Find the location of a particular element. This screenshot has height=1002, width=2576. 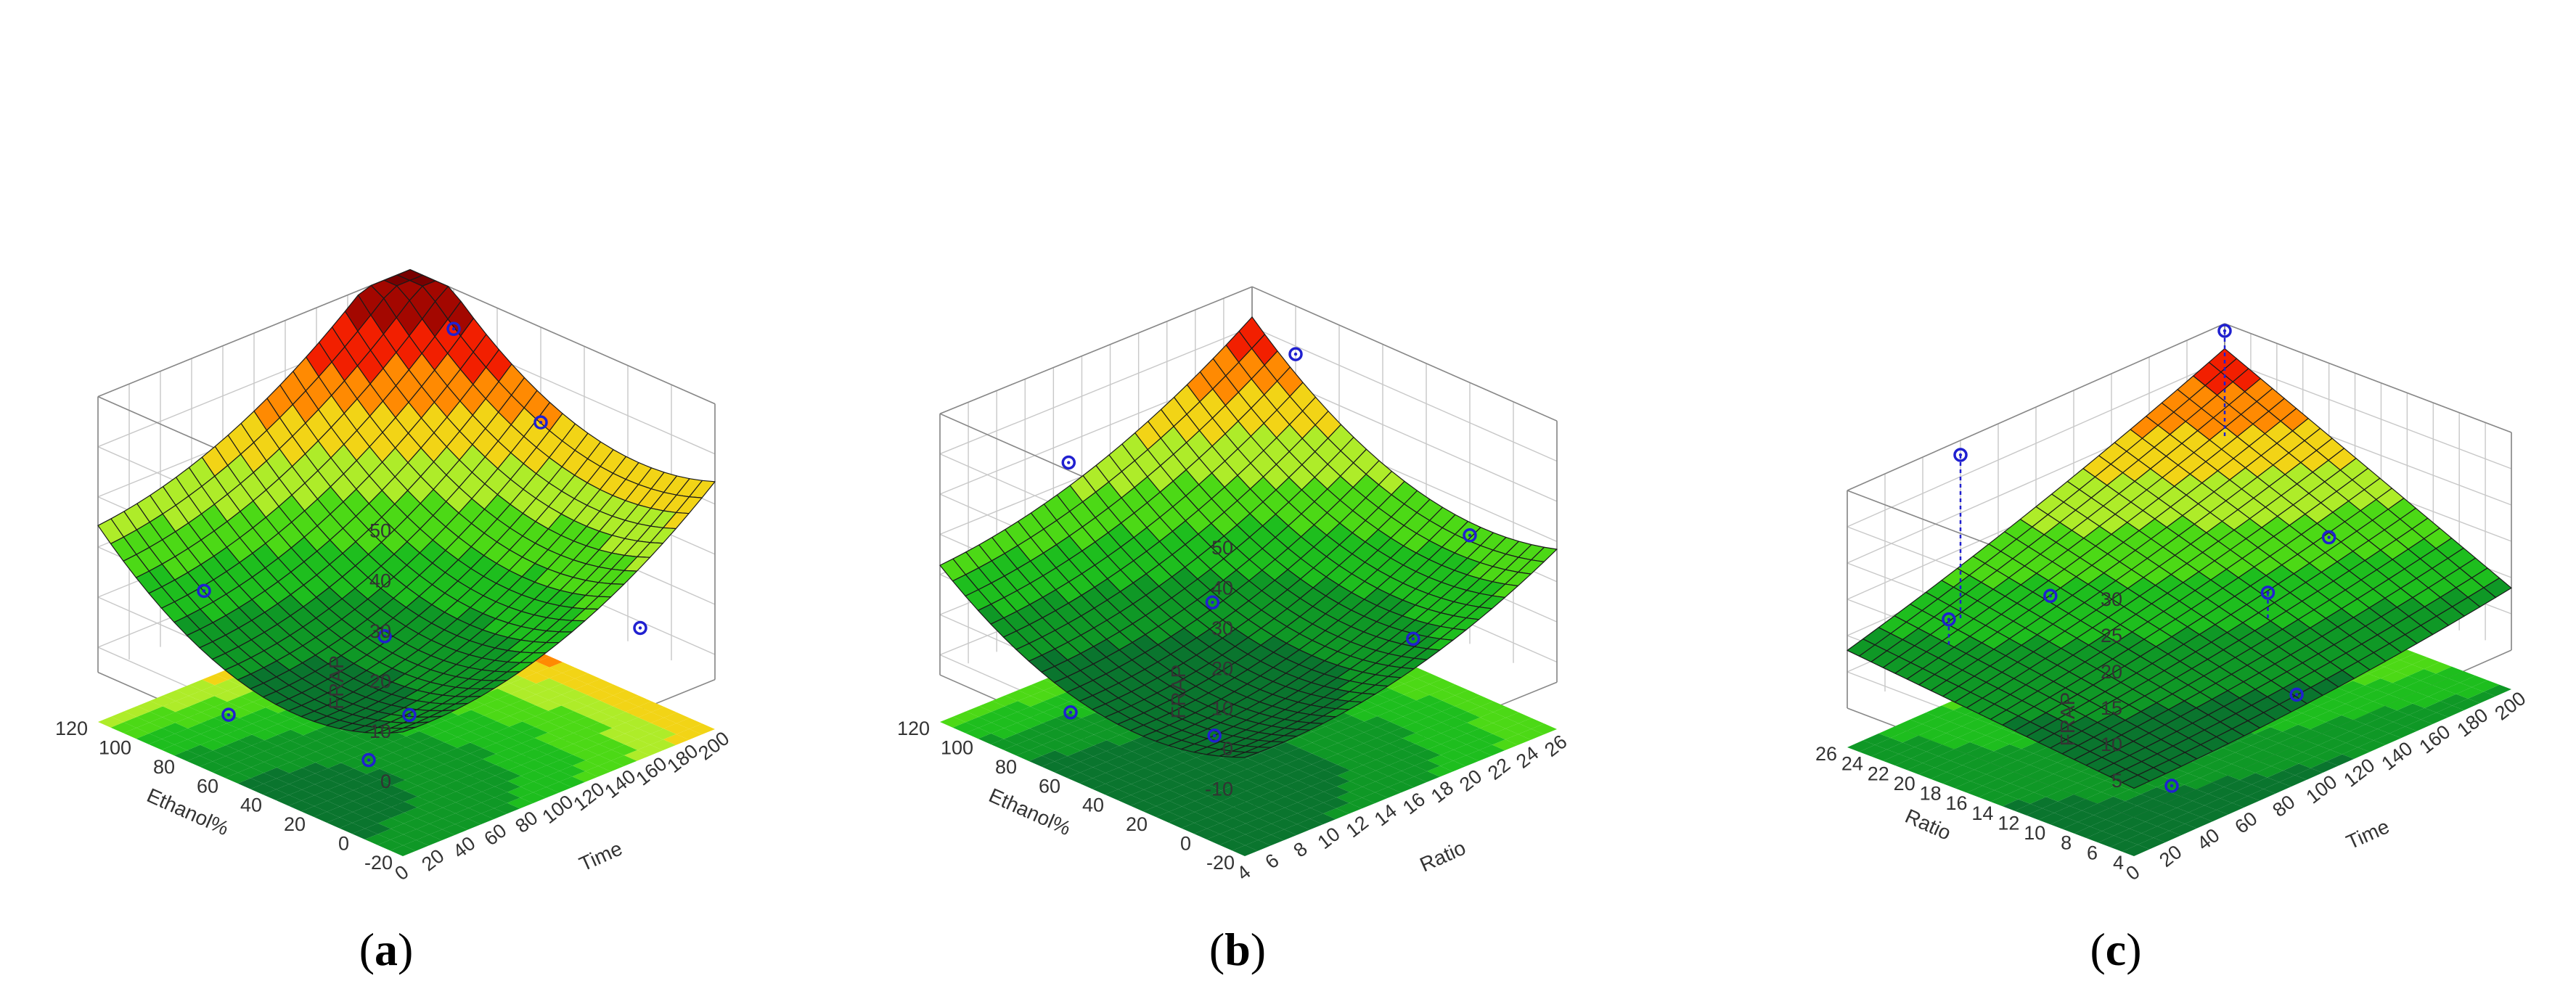

x-tick-label: 14 is located at coordinates (1386, 815).